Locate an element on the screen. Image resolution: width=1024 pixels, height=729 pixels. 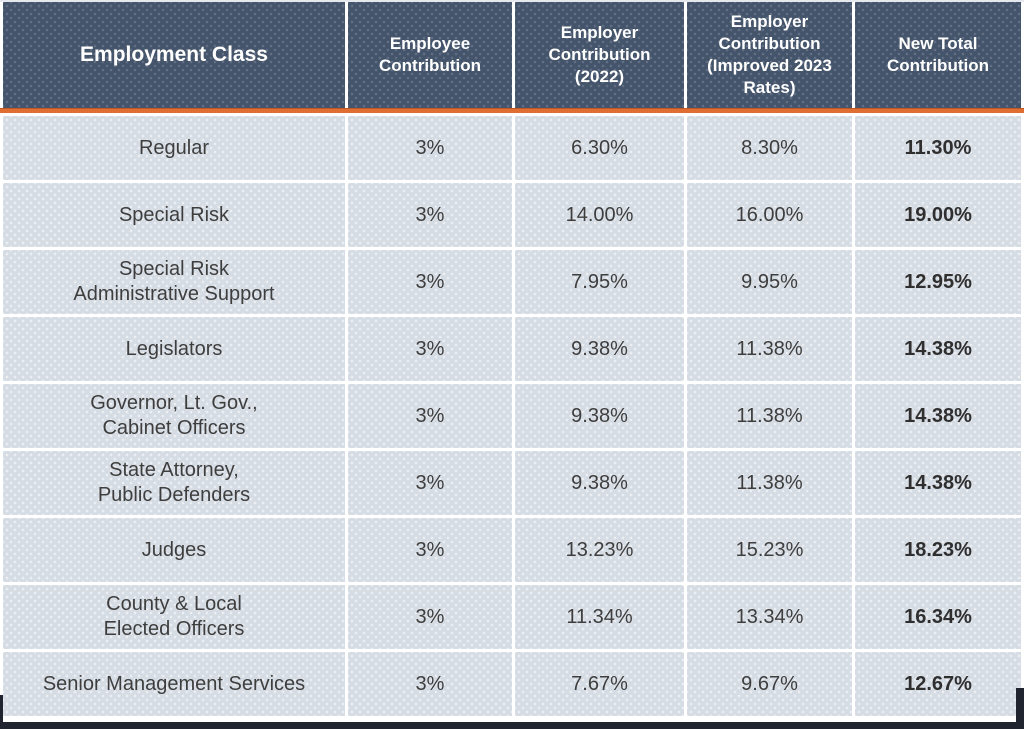
table-row-regular: Regular 3% 6.30% 8.30% 11.30% is located at coordinates (512, 148).